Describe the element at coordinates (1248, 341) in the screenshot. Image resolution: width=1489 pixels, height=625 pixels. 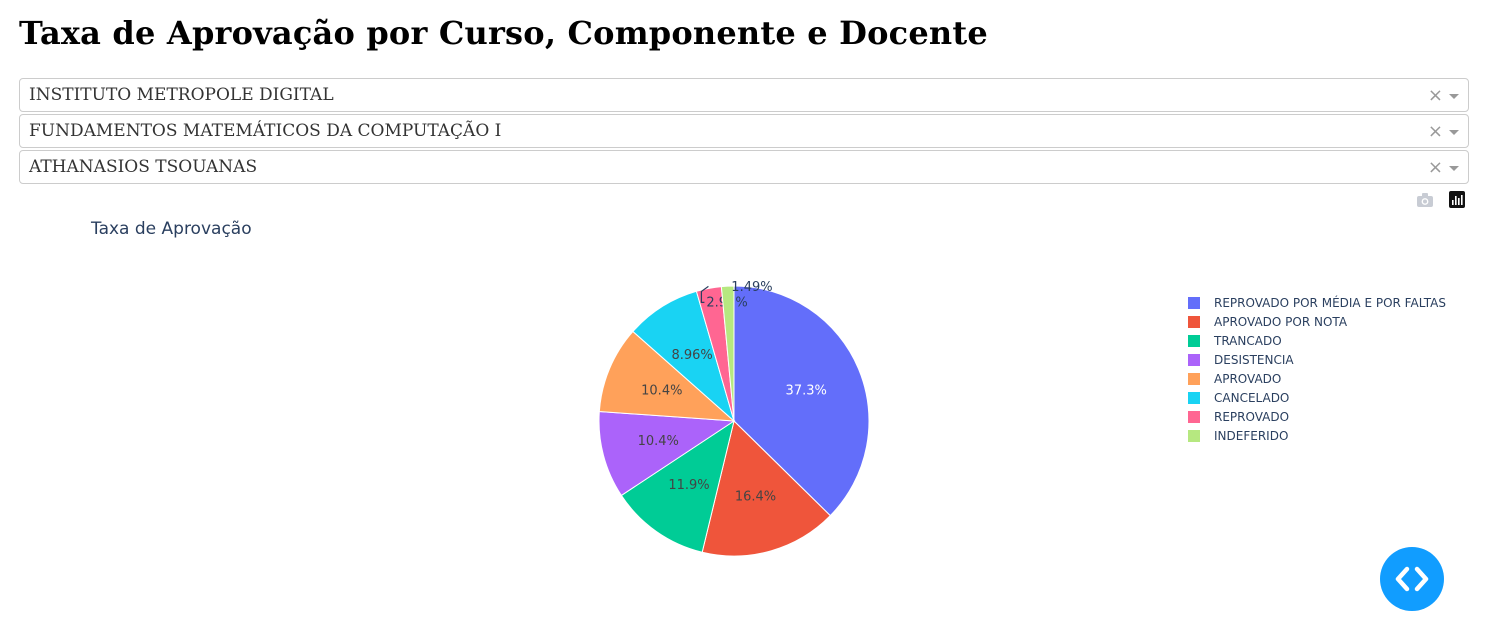
I see `legend-label: TRANCADO` at that location.